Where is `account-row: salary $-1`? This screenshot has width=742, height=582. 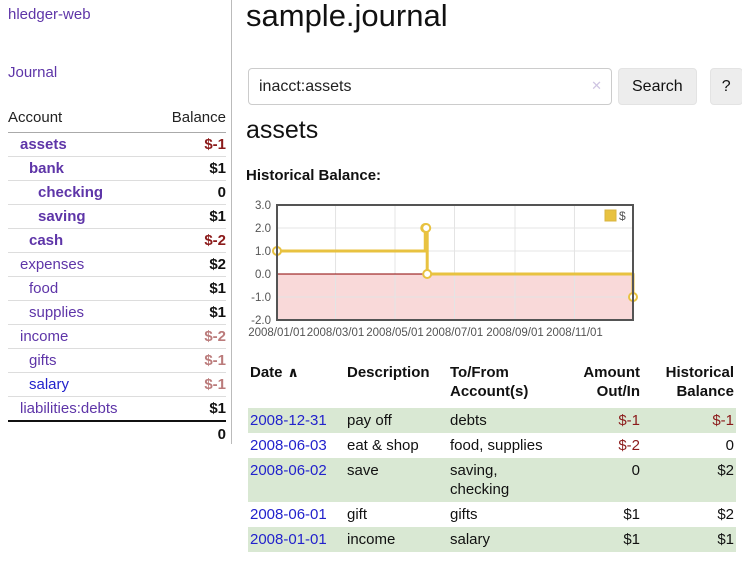 account-row: salary $-1 is located at coordinates (117, 384).